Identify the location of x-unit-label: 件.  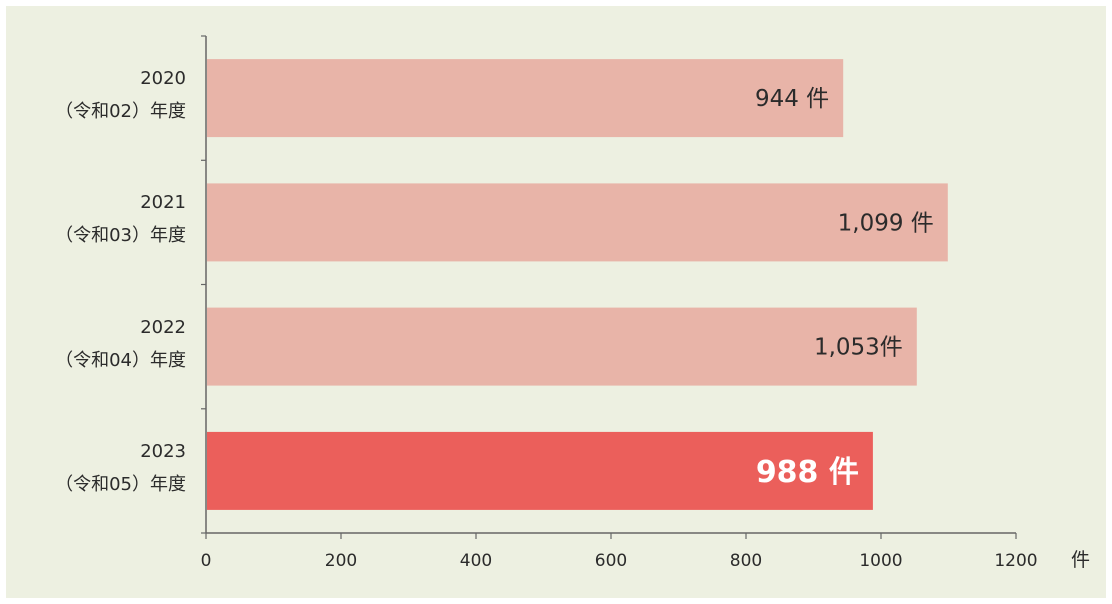
(1080, 560).